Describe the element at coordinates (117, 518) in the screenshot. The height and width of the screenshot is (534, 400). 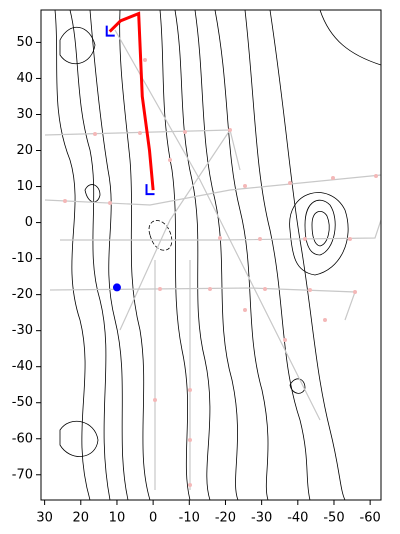
I see `x-tick-label: 10` at that location.